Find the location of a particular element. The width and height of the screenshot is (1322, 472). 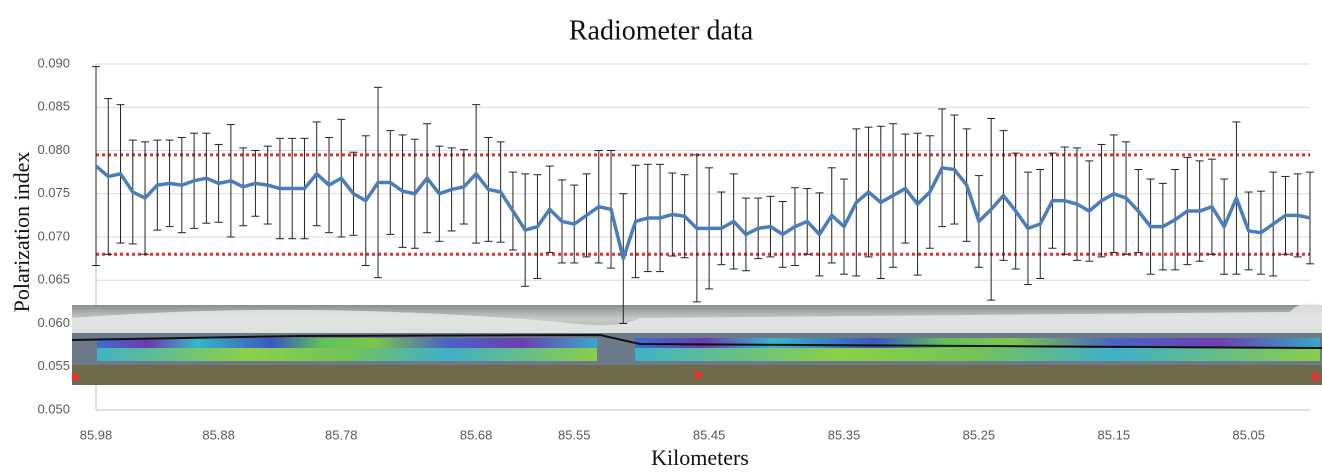

y-tick-label: 0.065 is located at coordinates (53, 279).